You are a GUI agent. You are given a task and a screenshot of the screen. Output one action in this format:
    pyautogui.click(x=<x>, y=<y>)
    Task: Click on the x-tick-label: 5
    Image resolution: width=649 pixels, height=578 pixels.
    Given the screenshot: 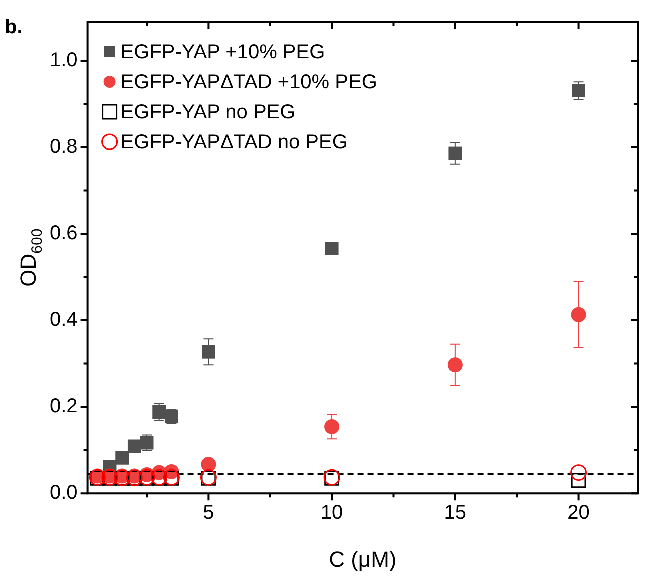 What is the action you would take?
    pyautogui.click(x=208, y=513)
    